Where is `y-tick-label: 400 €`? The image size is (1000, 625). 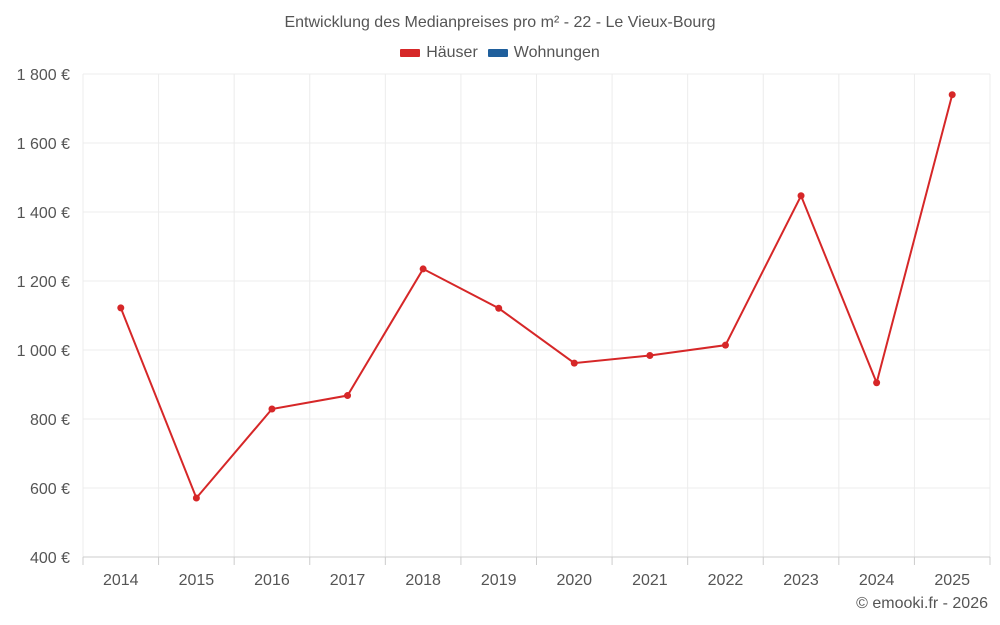 y-tick-label: 400 € is located at coordinates (50, 558).